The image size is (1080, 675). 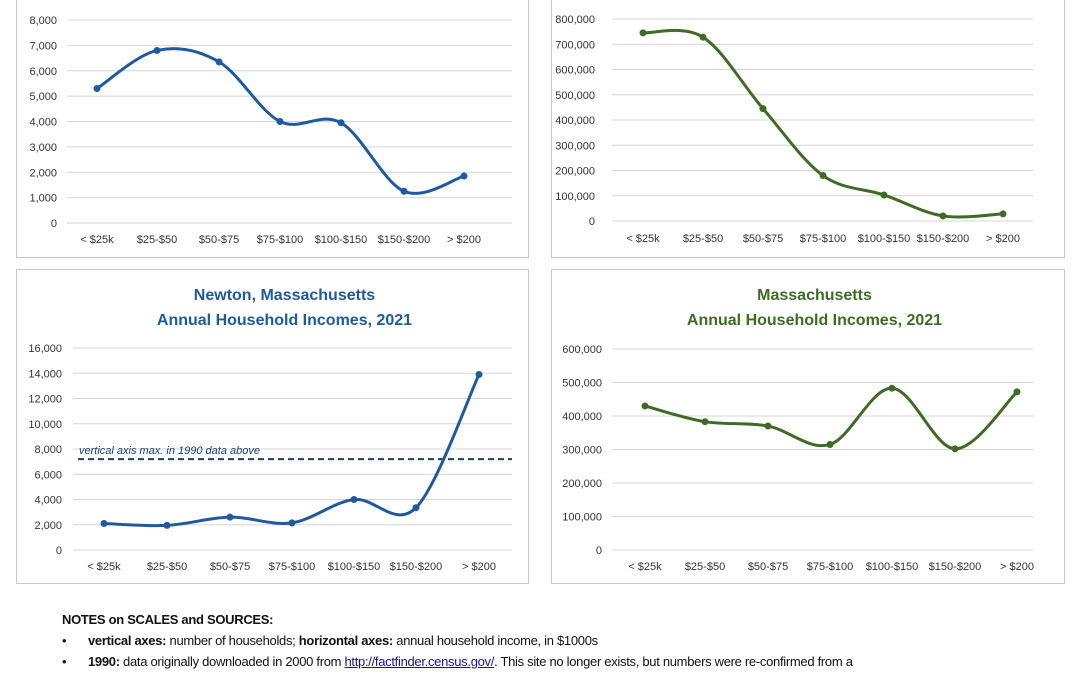 What do you see at coordinates (43, 46) in the screenshot?
I see `y-tick-label: 7,000` at bounding box center [43, 46].